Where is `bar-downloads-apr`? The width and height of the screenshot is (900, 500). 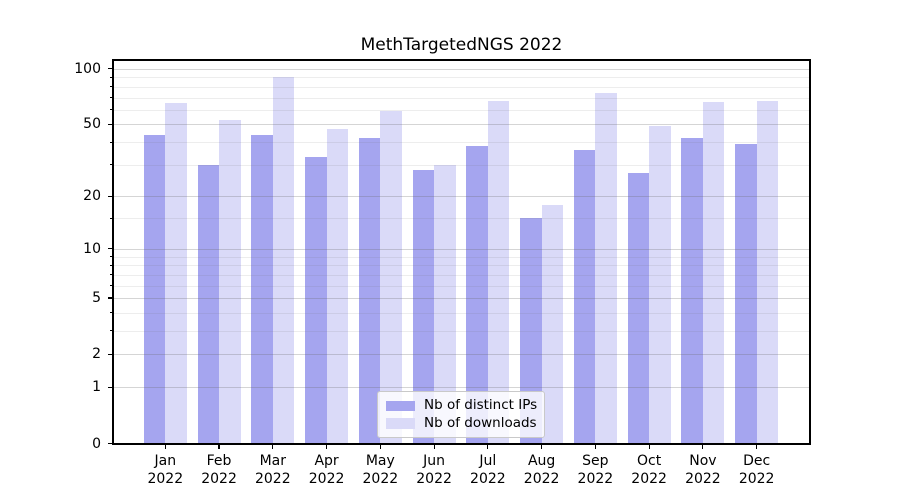
bar-downloads-apr is located at coordinates (337, 286).